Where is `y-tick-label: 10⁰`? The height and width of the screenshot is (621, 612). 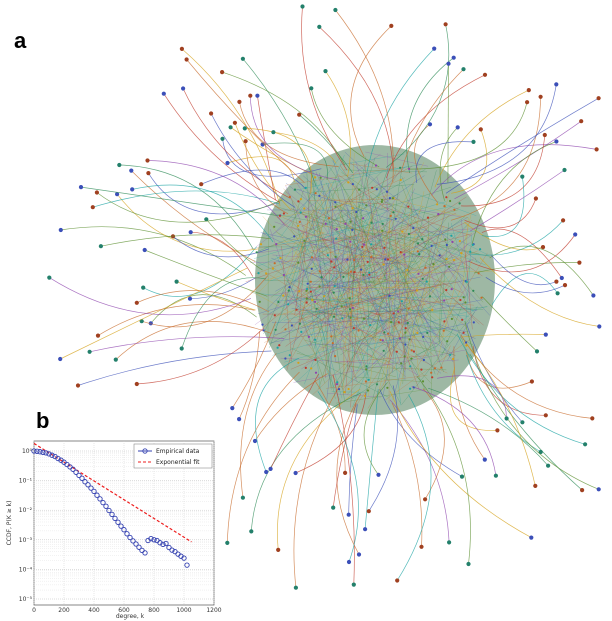
y-tick-label: 10⁰ is located at coordinates (27, 451).